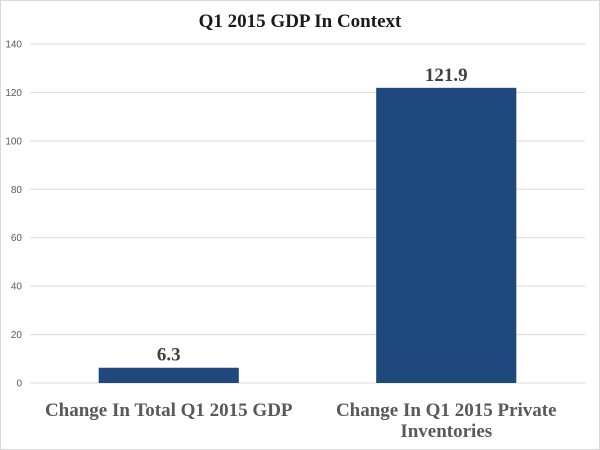 The image size is (600, 450). What do you see at coordinates (17, 238) in the screenshot?
I see `y-tick-label: 60` at bounding box center [17, 238].